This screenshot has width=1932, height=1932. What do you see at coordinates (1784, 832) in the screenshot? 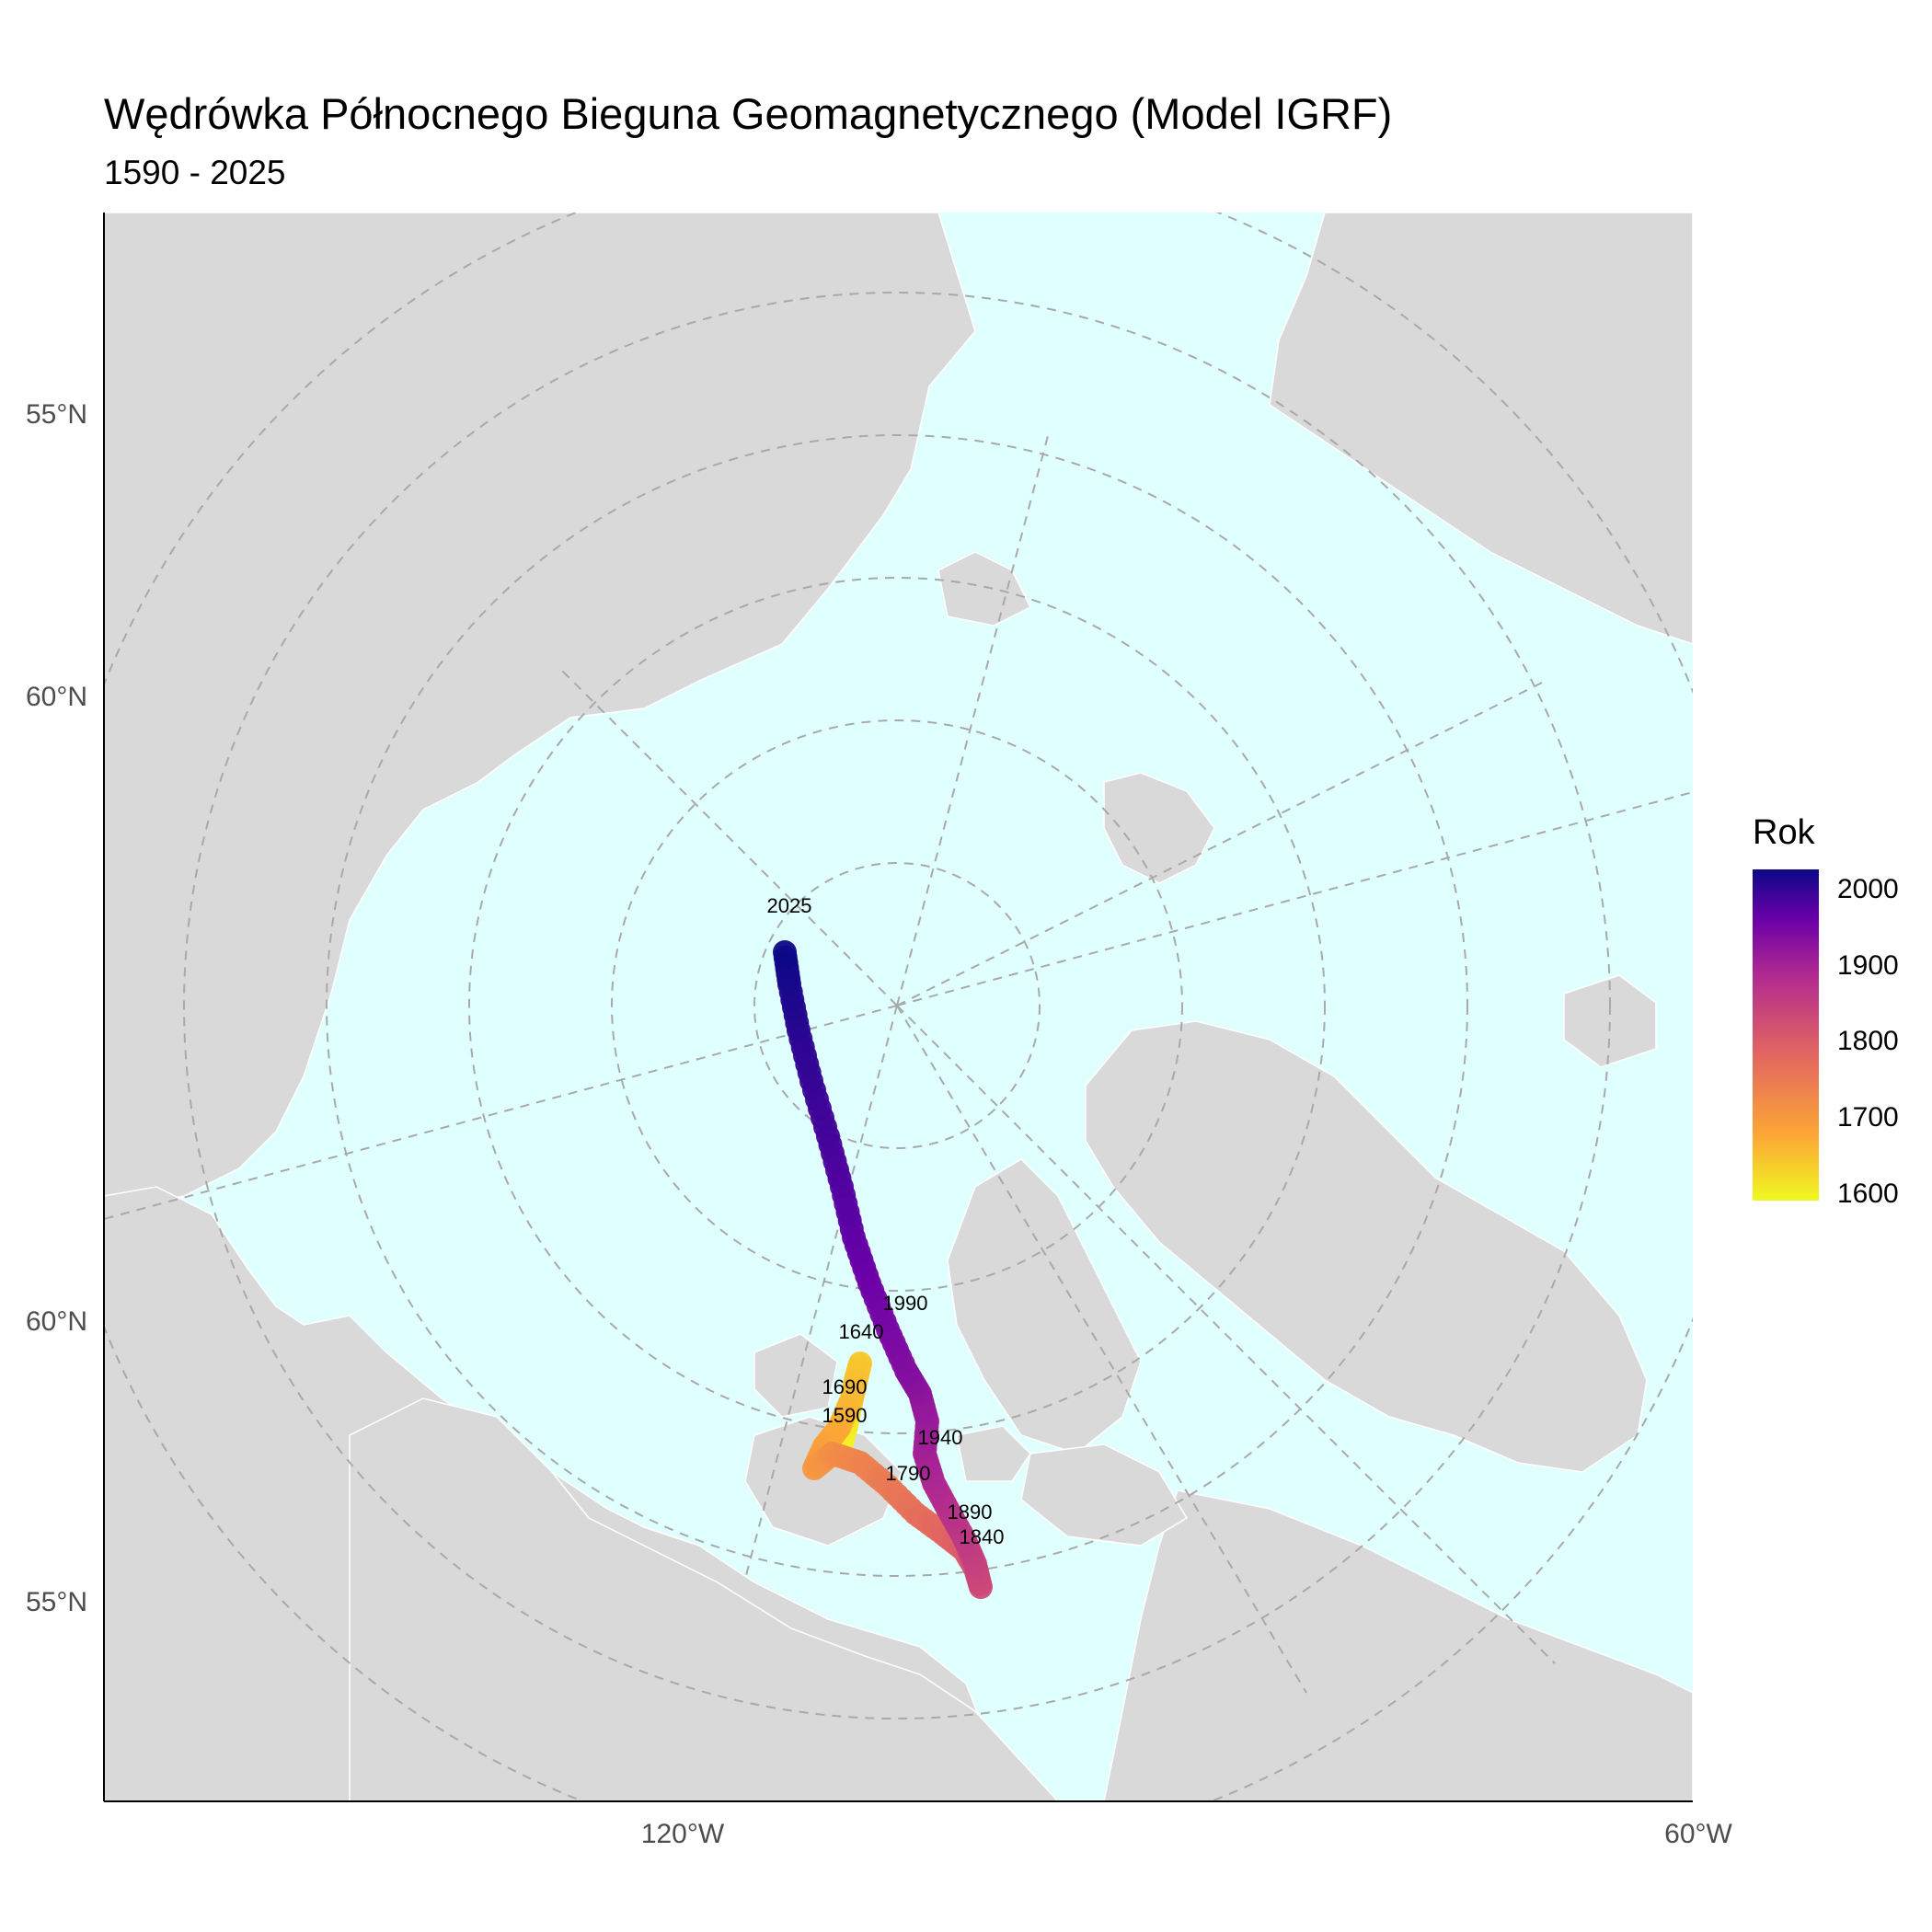
I see `legend-title: Rok` at bounding box center [1784, 832].